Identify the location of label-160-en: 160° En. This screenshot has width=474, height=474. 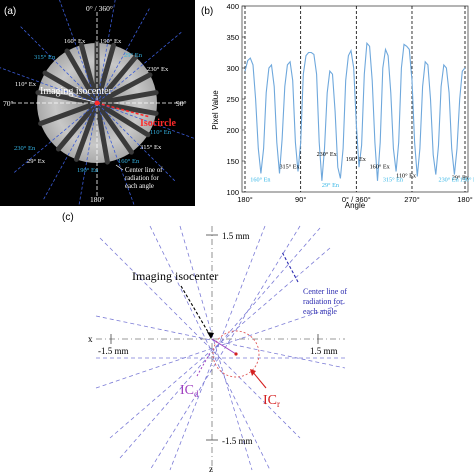
(129, 161).